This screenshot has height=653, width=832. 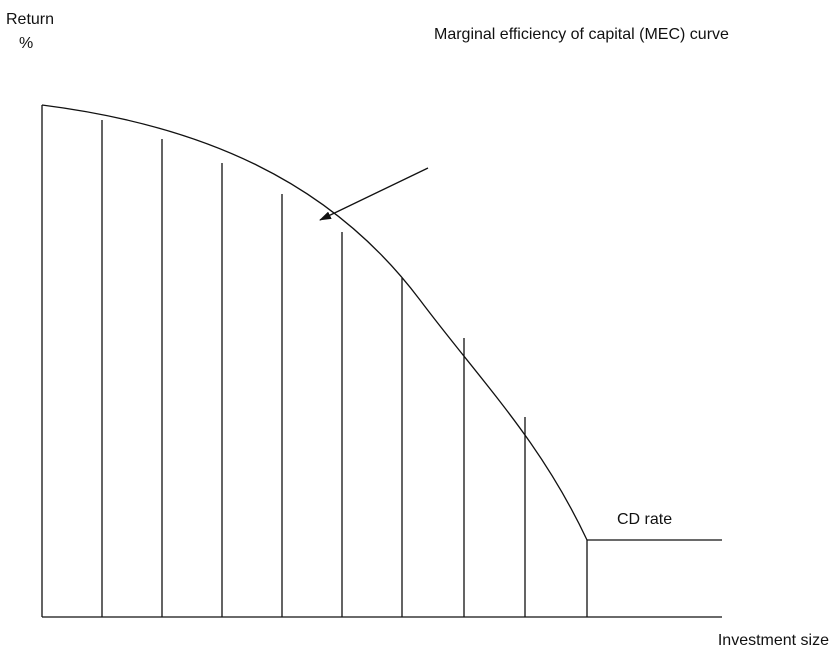 I want to click on y-axis-unit: %, so click(x=26, y=43).